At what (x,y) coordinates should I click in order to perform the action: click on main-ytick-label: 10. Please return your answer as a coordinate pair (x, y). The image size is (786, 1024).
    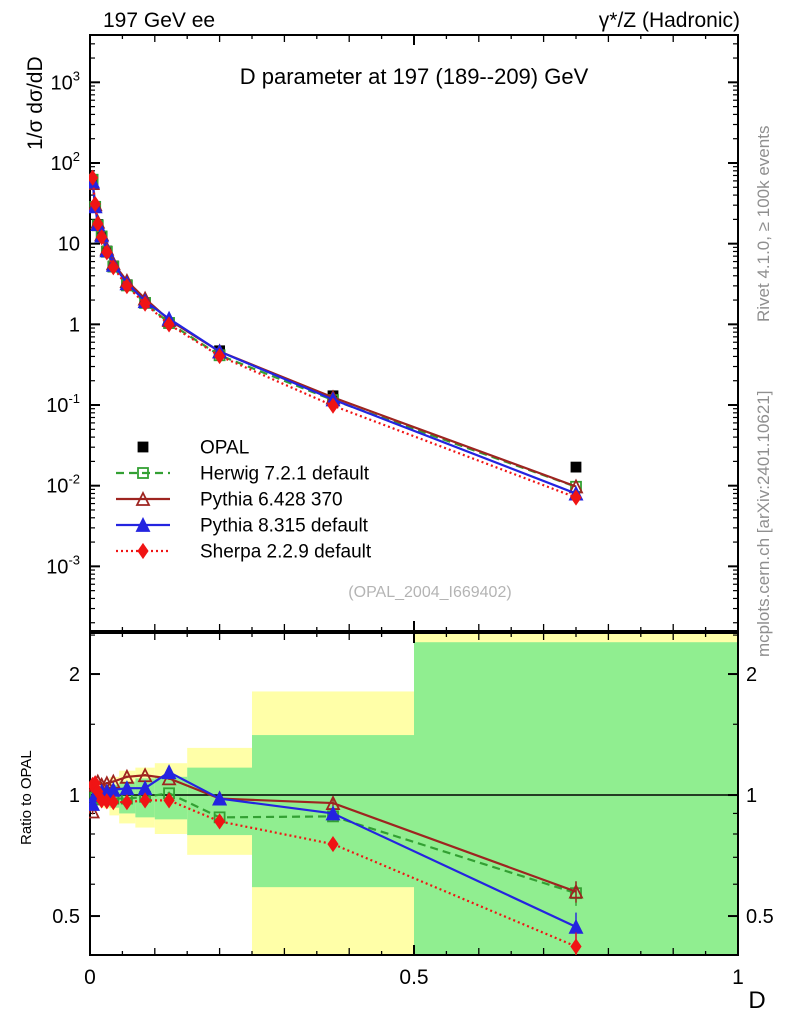
    Looking at the image, I should click on (69, 245).